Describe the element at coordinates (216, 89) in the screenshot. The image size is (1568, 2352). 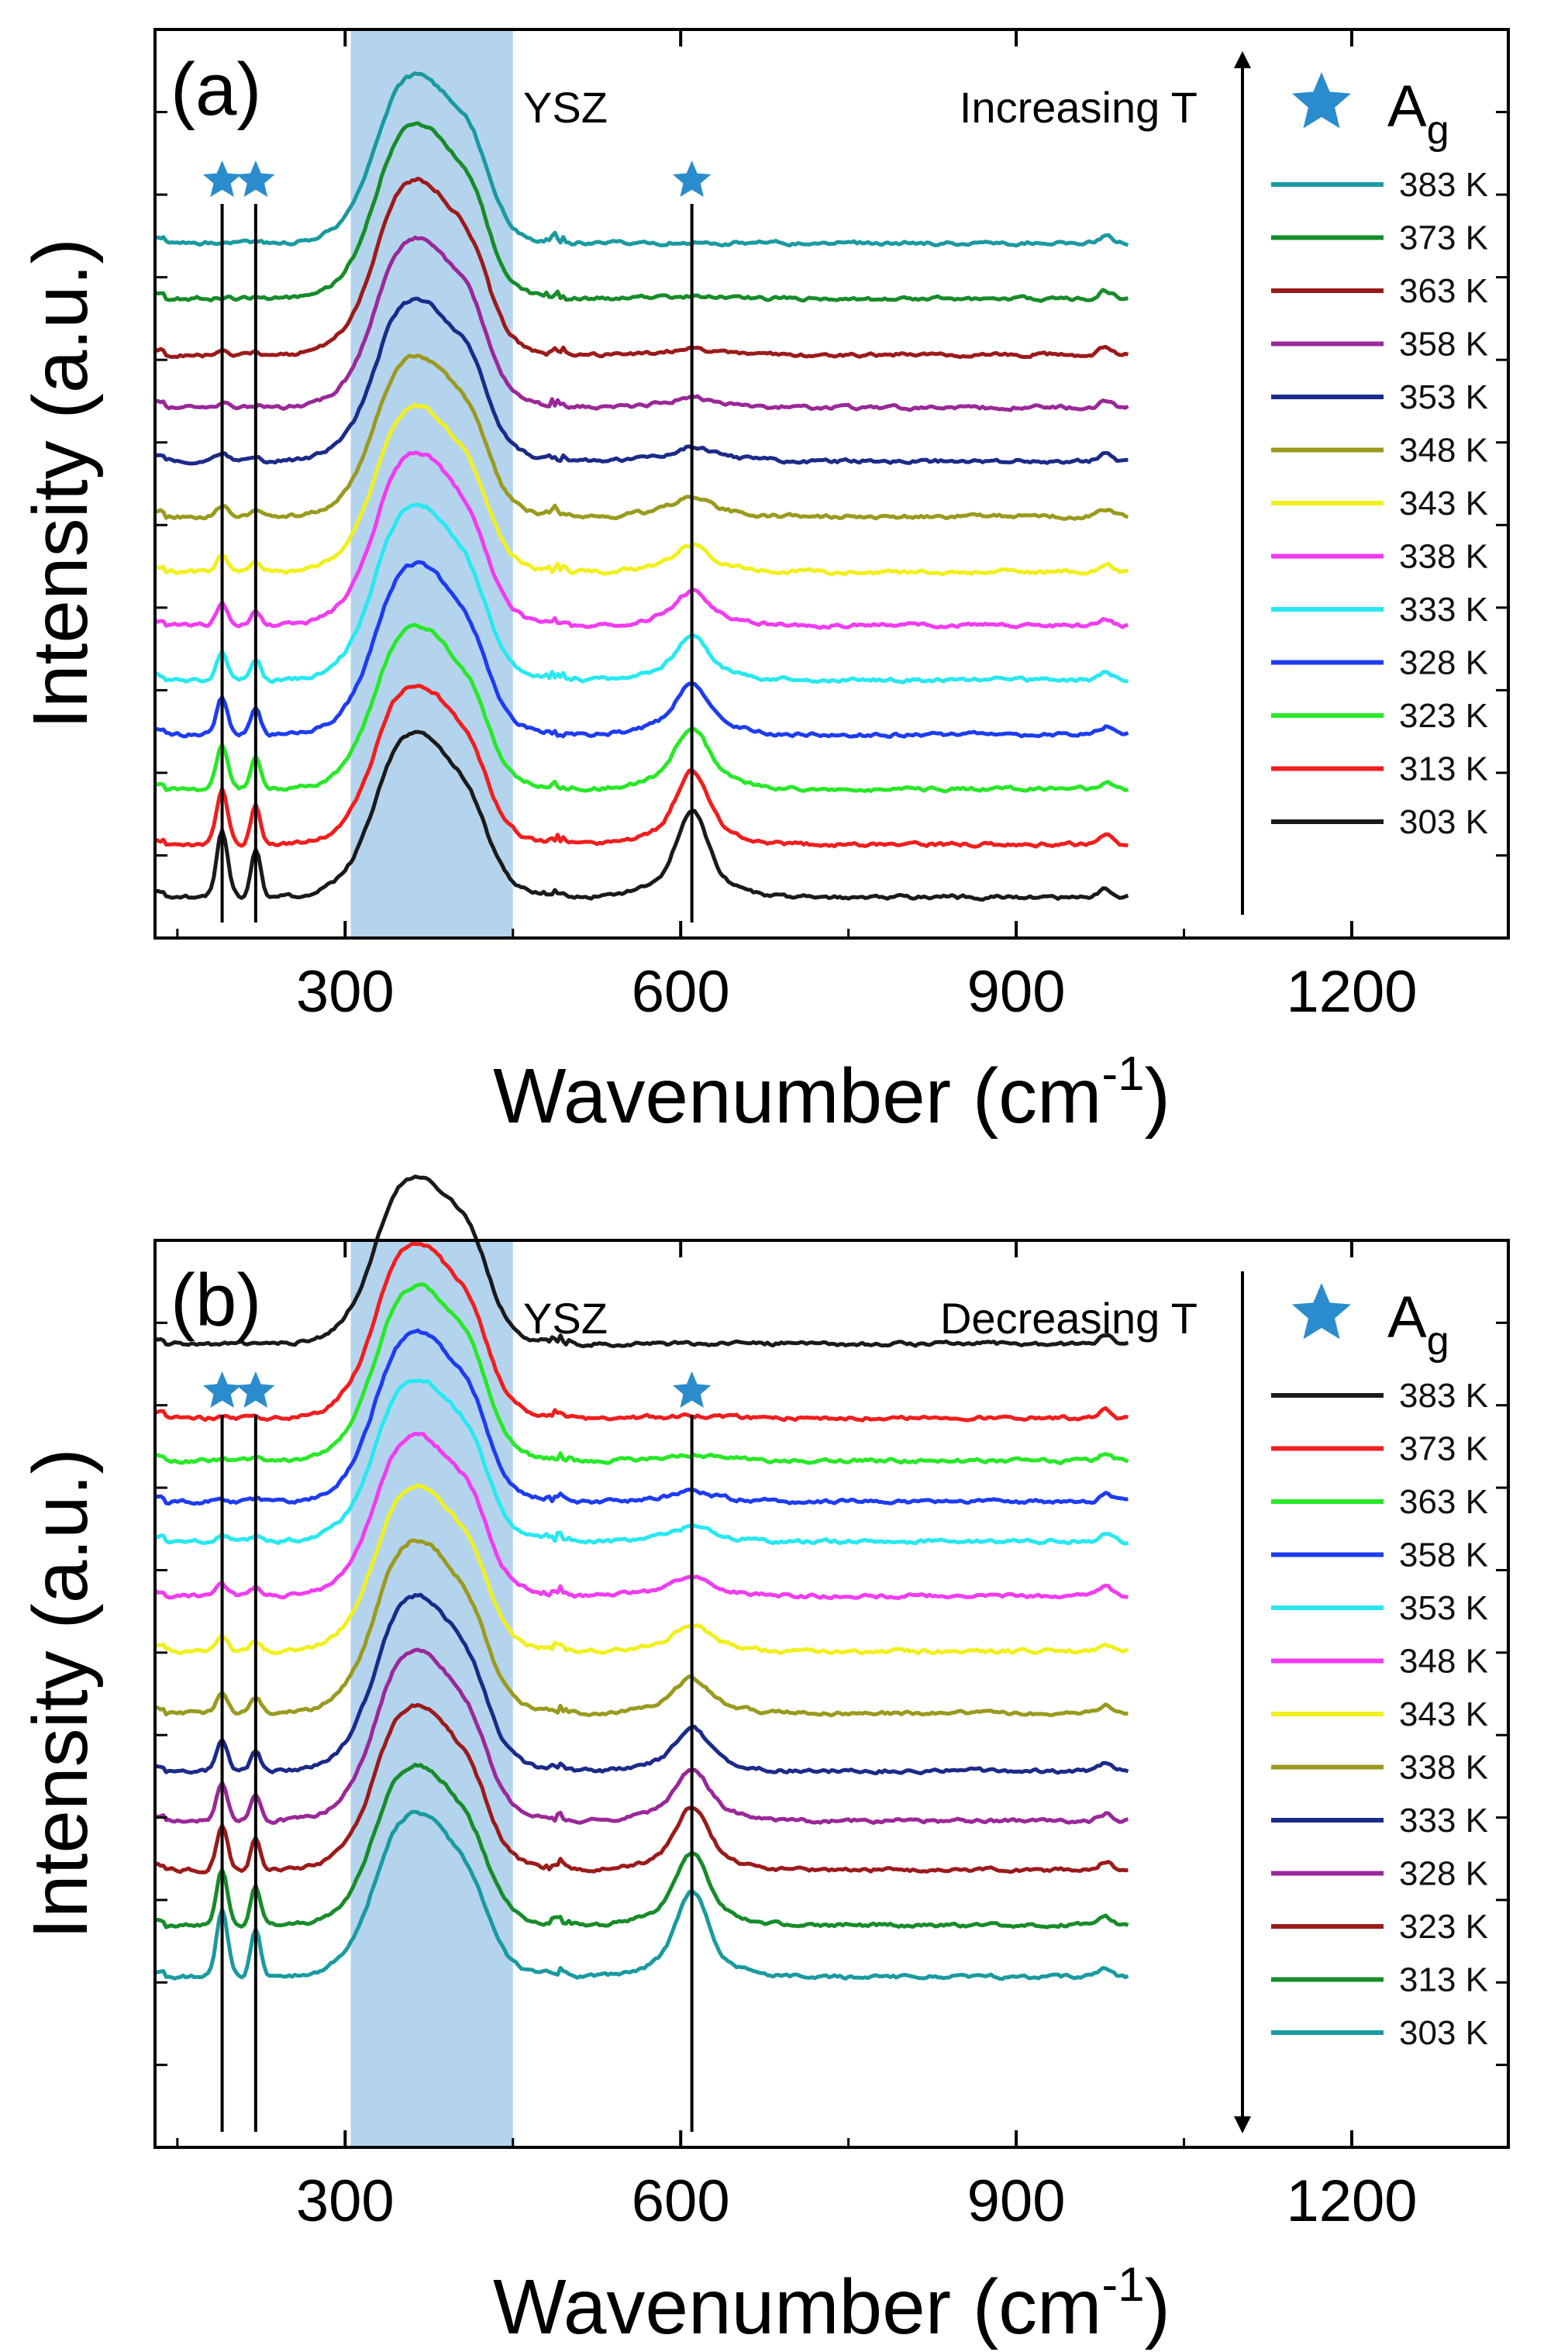
I see `panel-label: (a)` at that location.